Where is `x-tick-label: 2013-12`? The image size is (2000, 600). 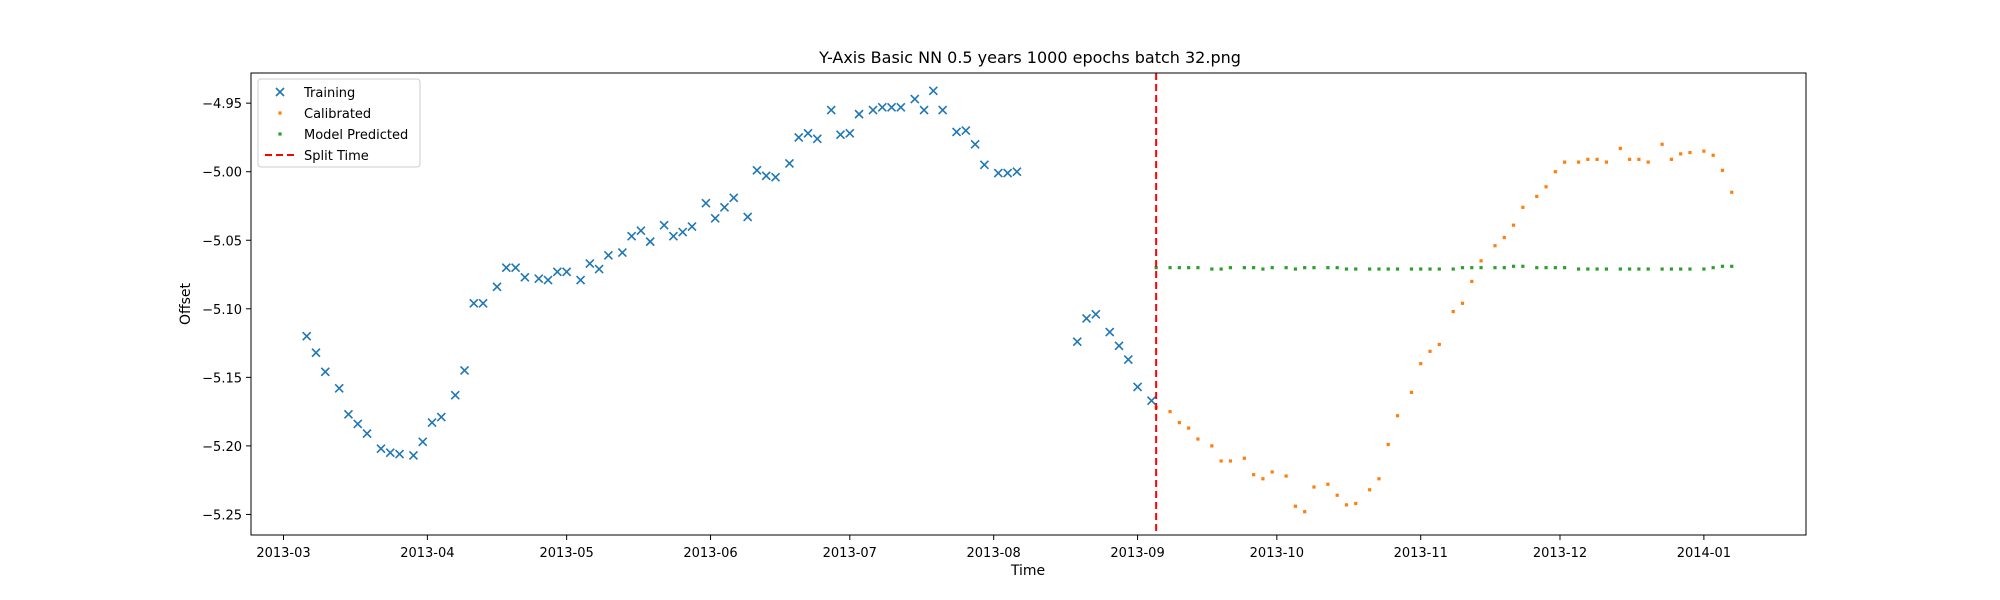
x-tick-label: 2013-12 is located at coordinates (1560, 553).